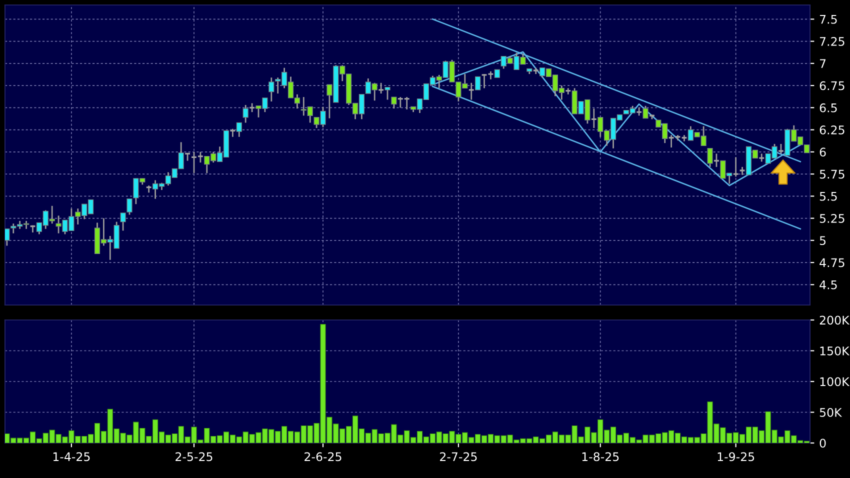 This screenshot has width=850, height=478. I want to click on y-tick-label: 4.75, so click(832, 263).